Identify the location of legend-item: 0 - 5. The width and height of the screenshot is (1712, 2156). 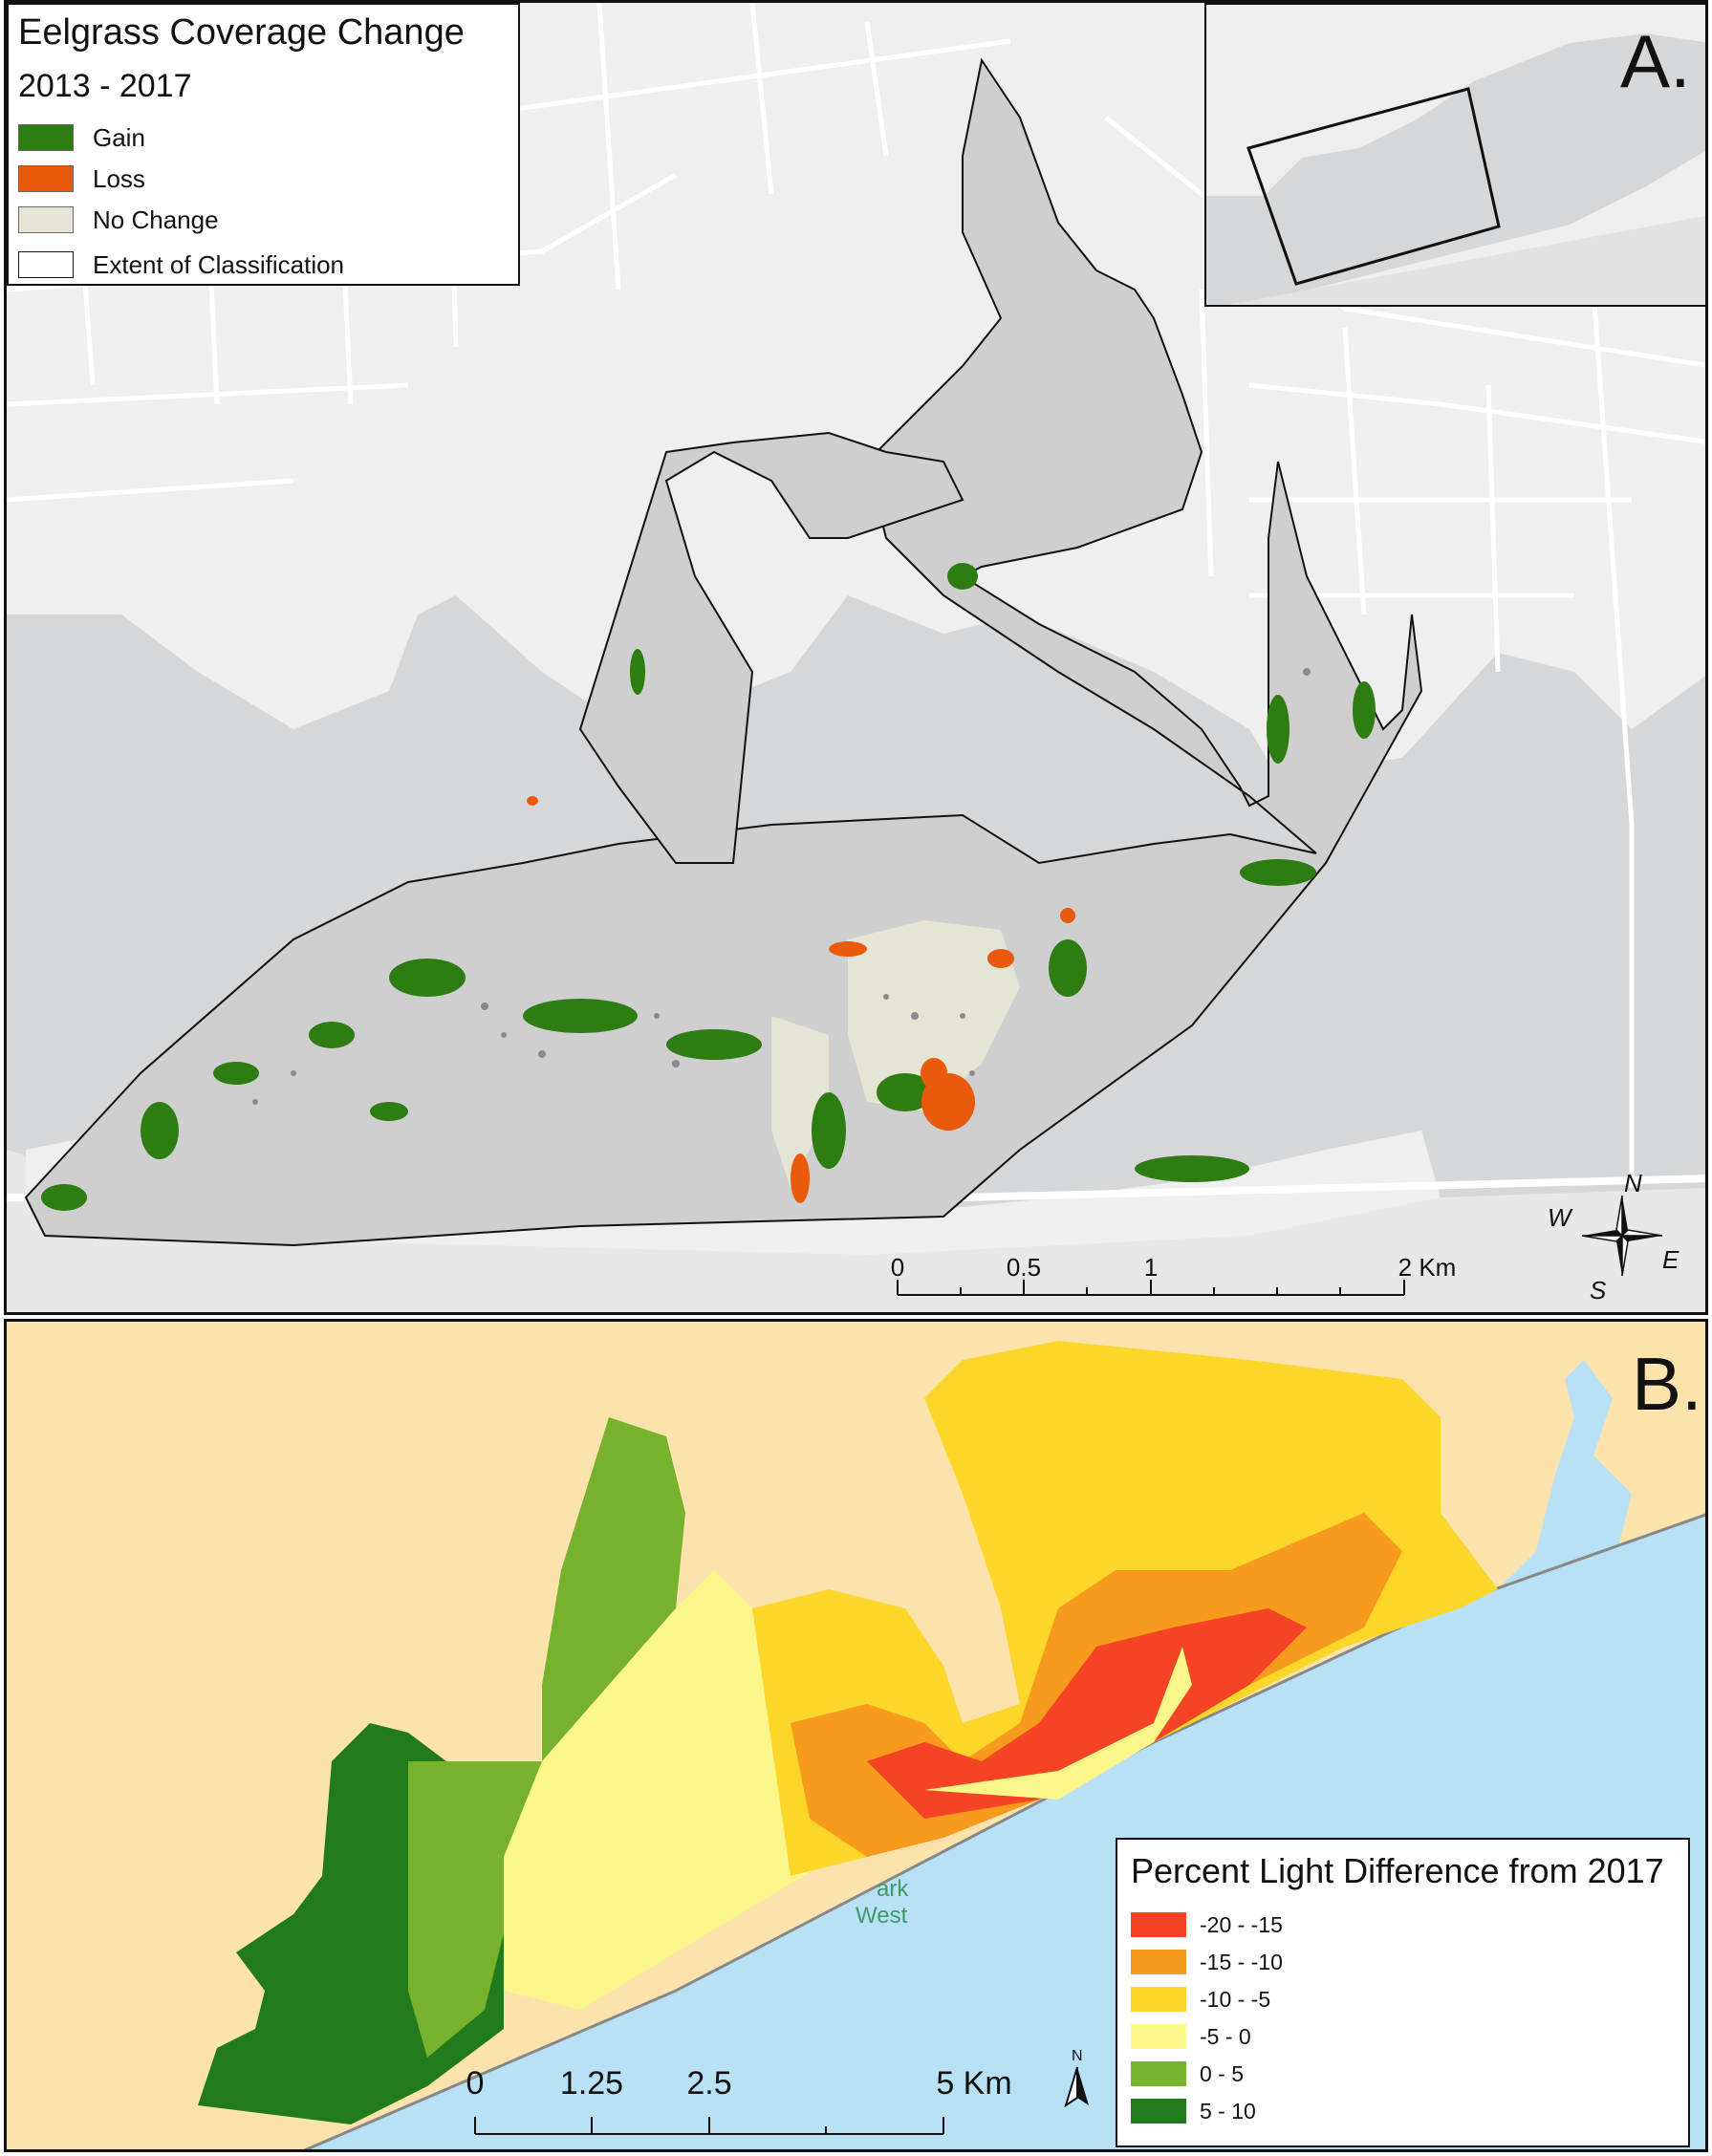
(1187, 2073).